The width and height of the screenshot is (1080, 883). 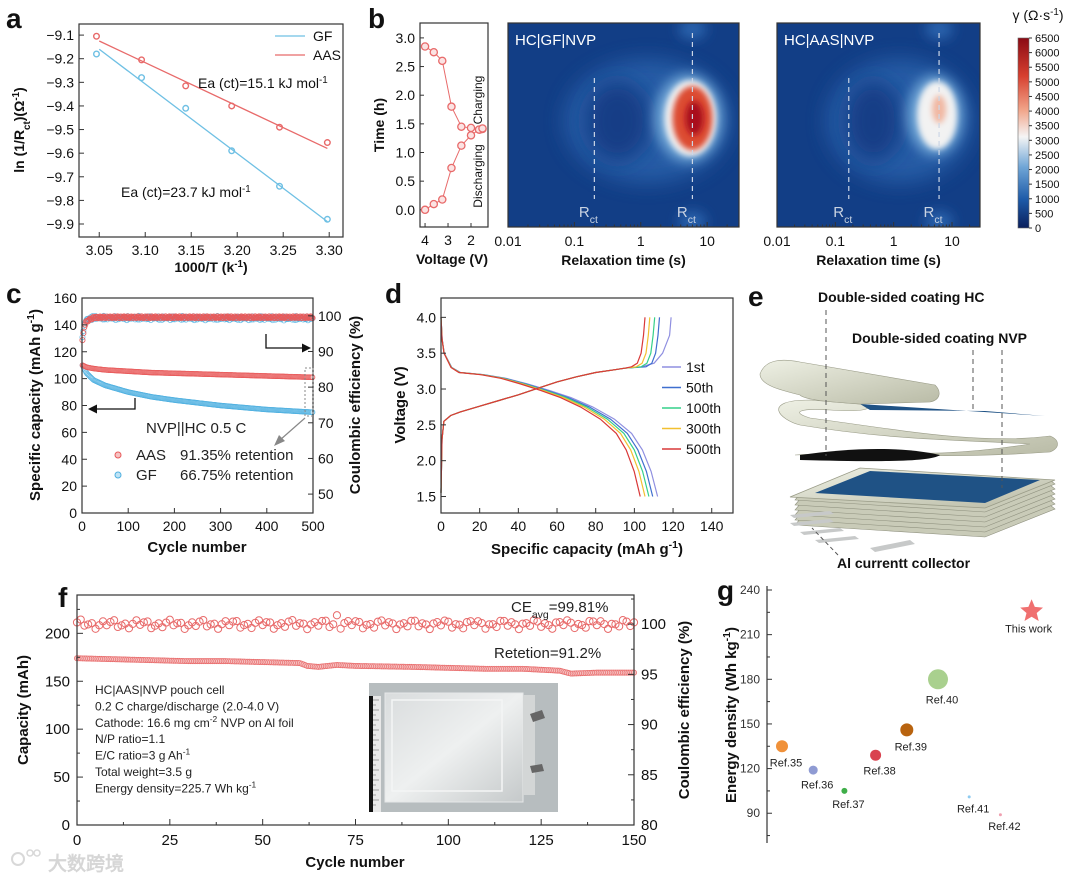 I want to click on y-right-axis-label: Coulombic efficiency (%), so click(x=355, y=405).